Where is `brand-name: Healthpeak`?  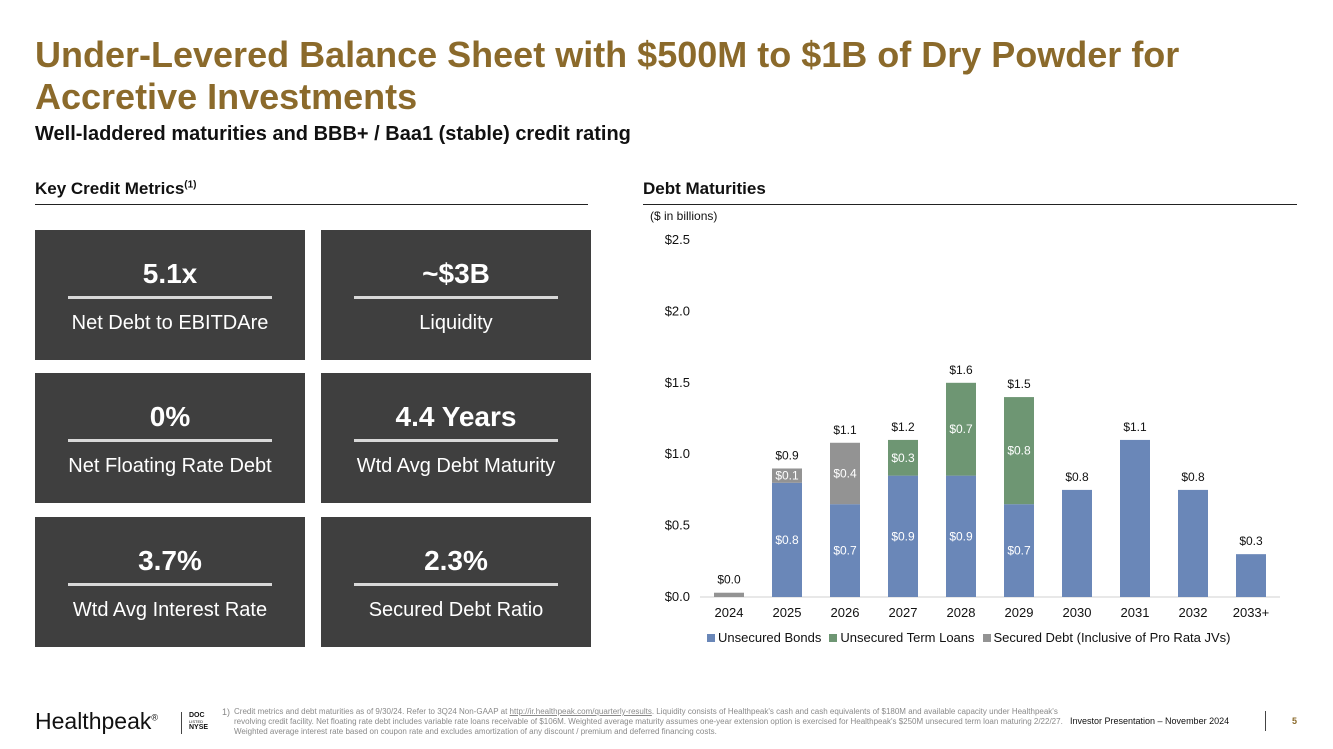 brand-name: Healthpeak is located at coordinates (93, 721).